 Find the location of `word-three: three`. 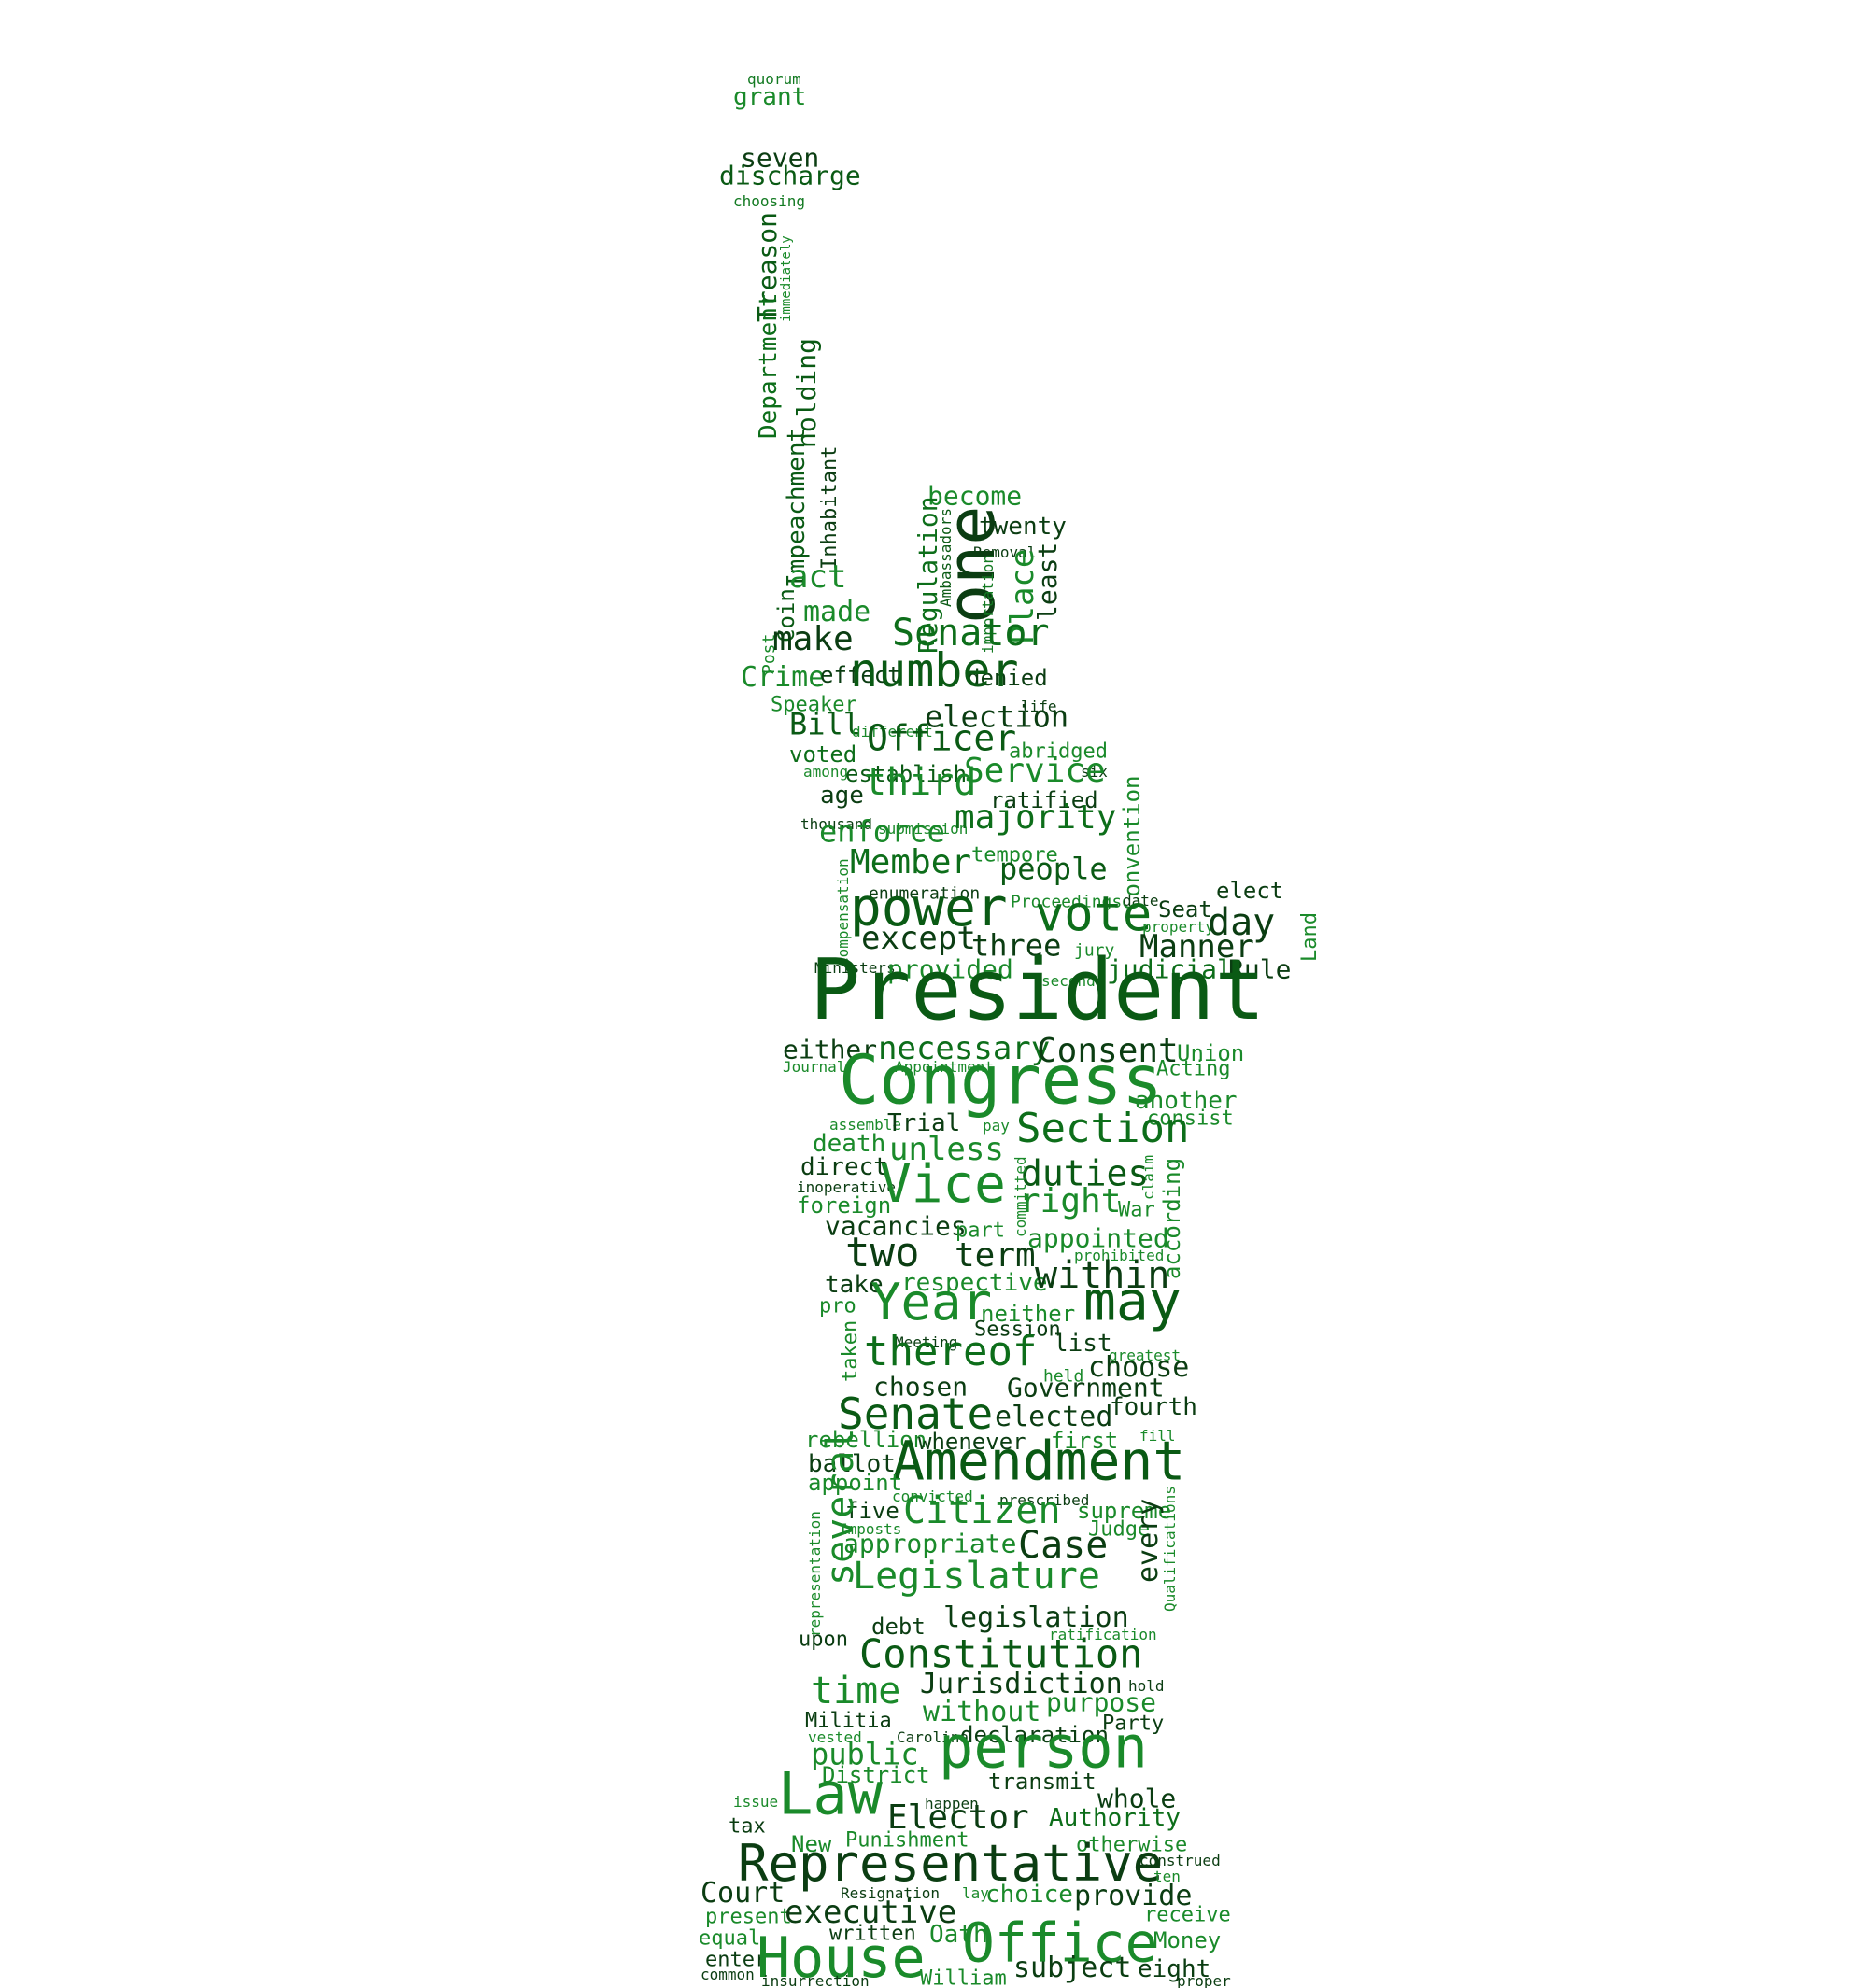

word-three: three is located at coordinates (1017, 946).